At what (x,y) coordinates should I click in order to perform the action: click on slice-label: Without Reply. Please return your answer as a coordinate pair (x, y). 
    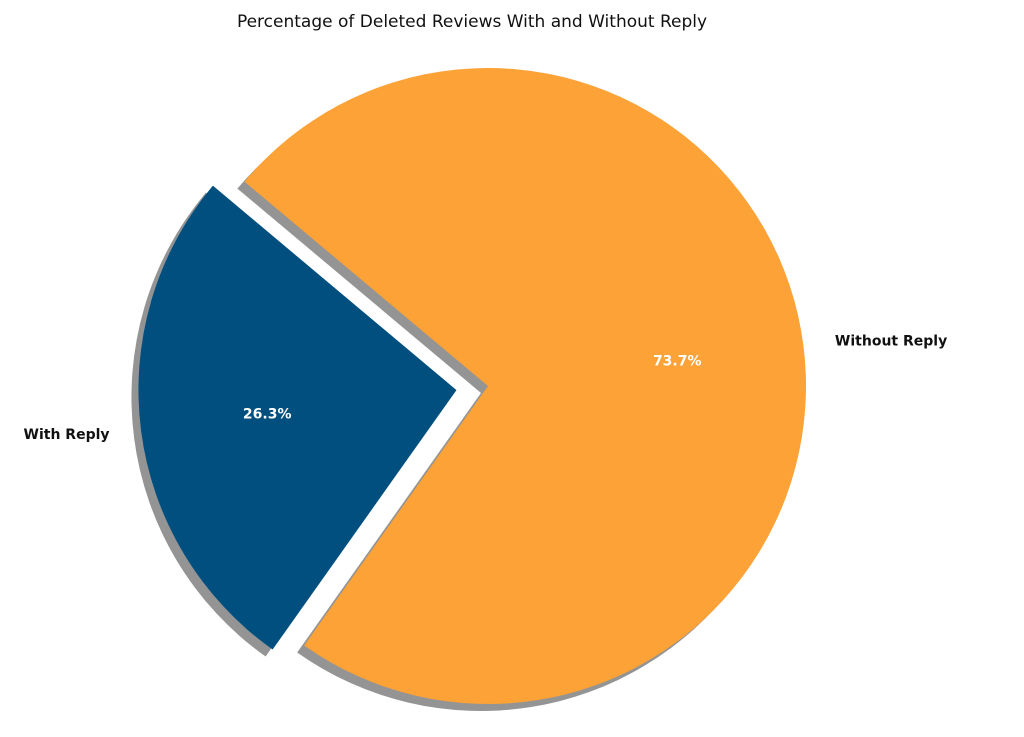
    Looking at the image, I should click on (891, 341).